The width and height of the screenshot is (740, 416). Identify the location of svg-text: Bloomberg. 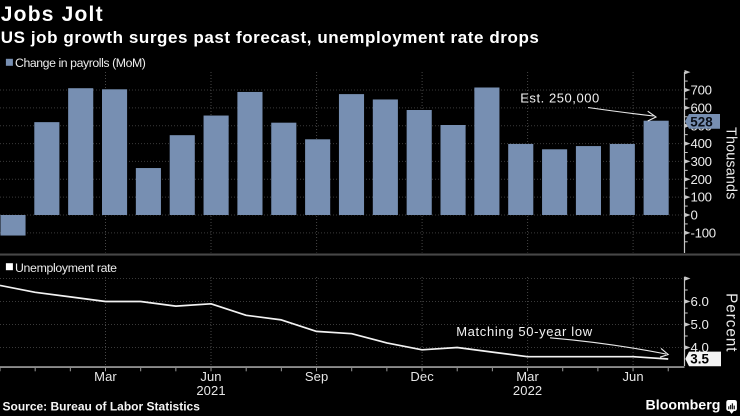
(683, 406).